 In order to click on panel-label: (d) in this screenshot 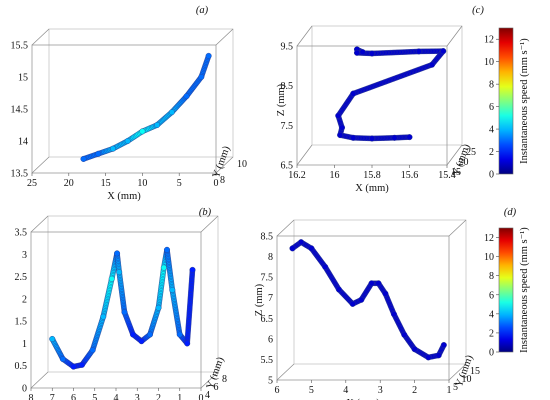, I will do `click(510, 212)`.